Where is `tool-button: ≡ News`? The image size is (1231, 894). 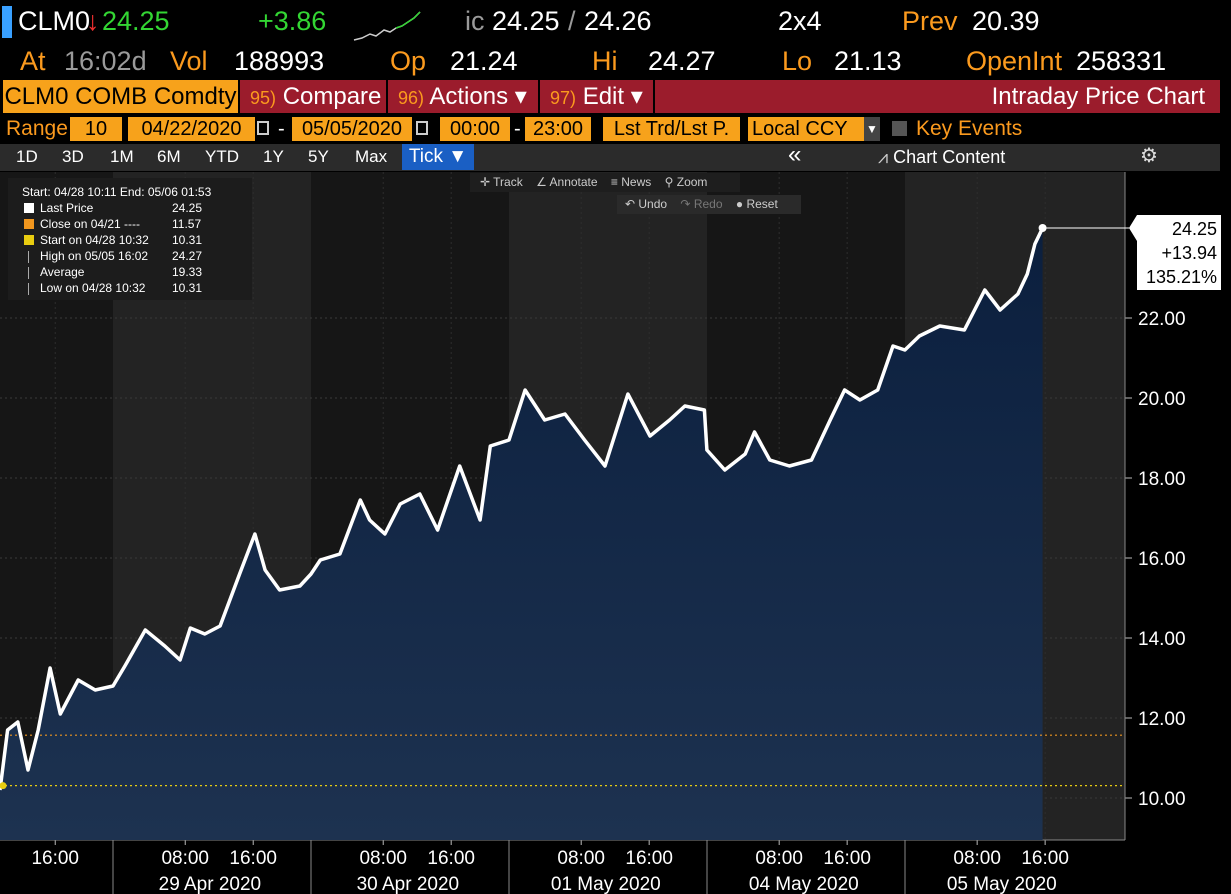 tool-button: ≡ News is located at coordinates (631, 182).